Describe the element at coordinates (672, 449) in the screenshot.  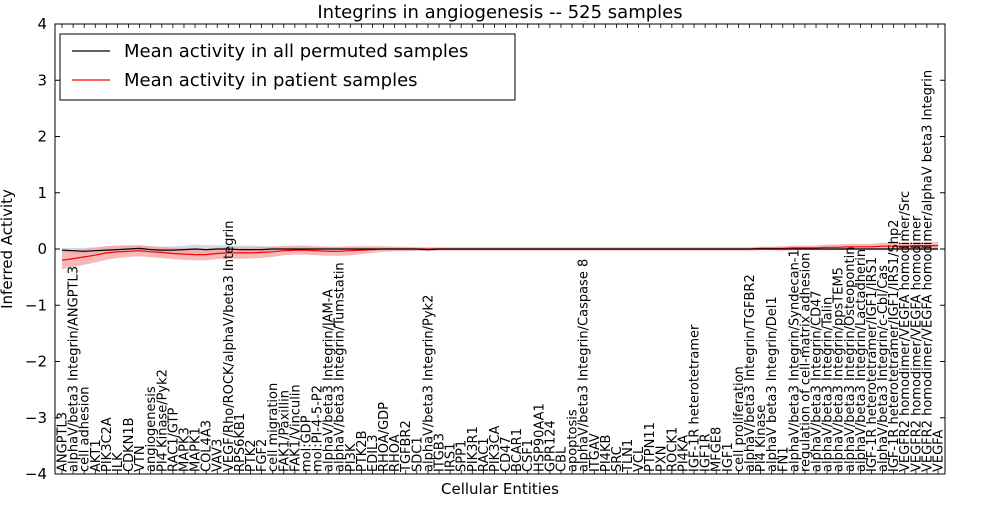
I see `x-tick-label: ROCK1` at that location.